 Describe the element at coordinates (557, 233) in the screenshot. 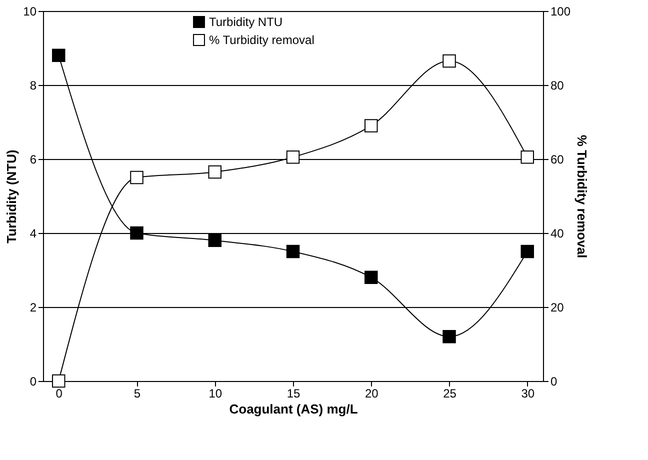

I see `y2-tick-label: 40` at that location.